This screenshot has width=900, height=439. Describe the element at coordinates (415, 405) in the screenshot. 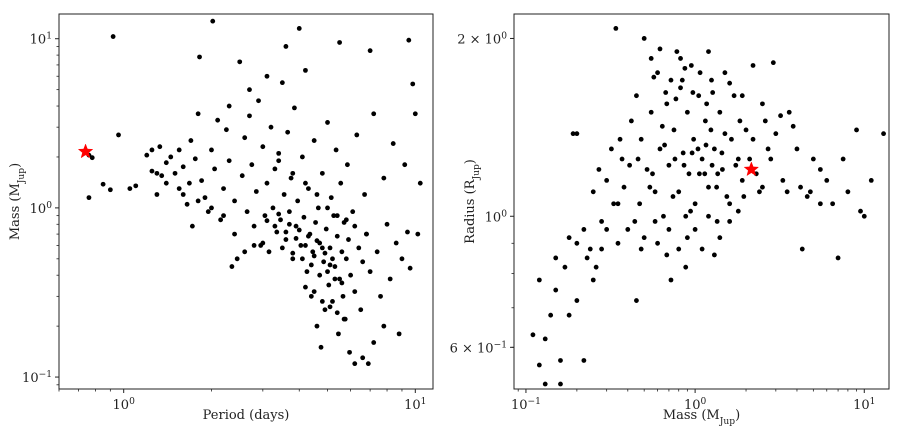

I see `x-tick-label: 101` at that location.